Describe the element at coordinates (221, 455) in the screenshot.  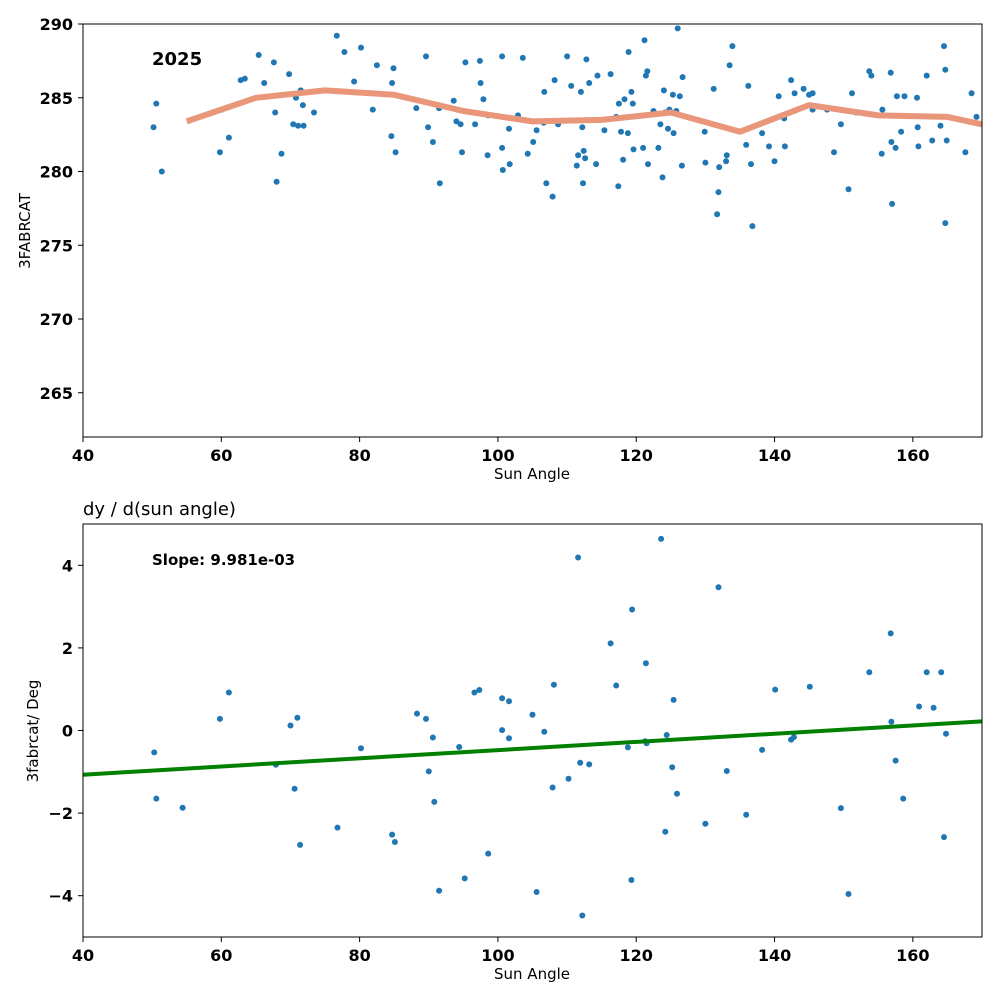
I see `x-tick-label: 60` at that location.